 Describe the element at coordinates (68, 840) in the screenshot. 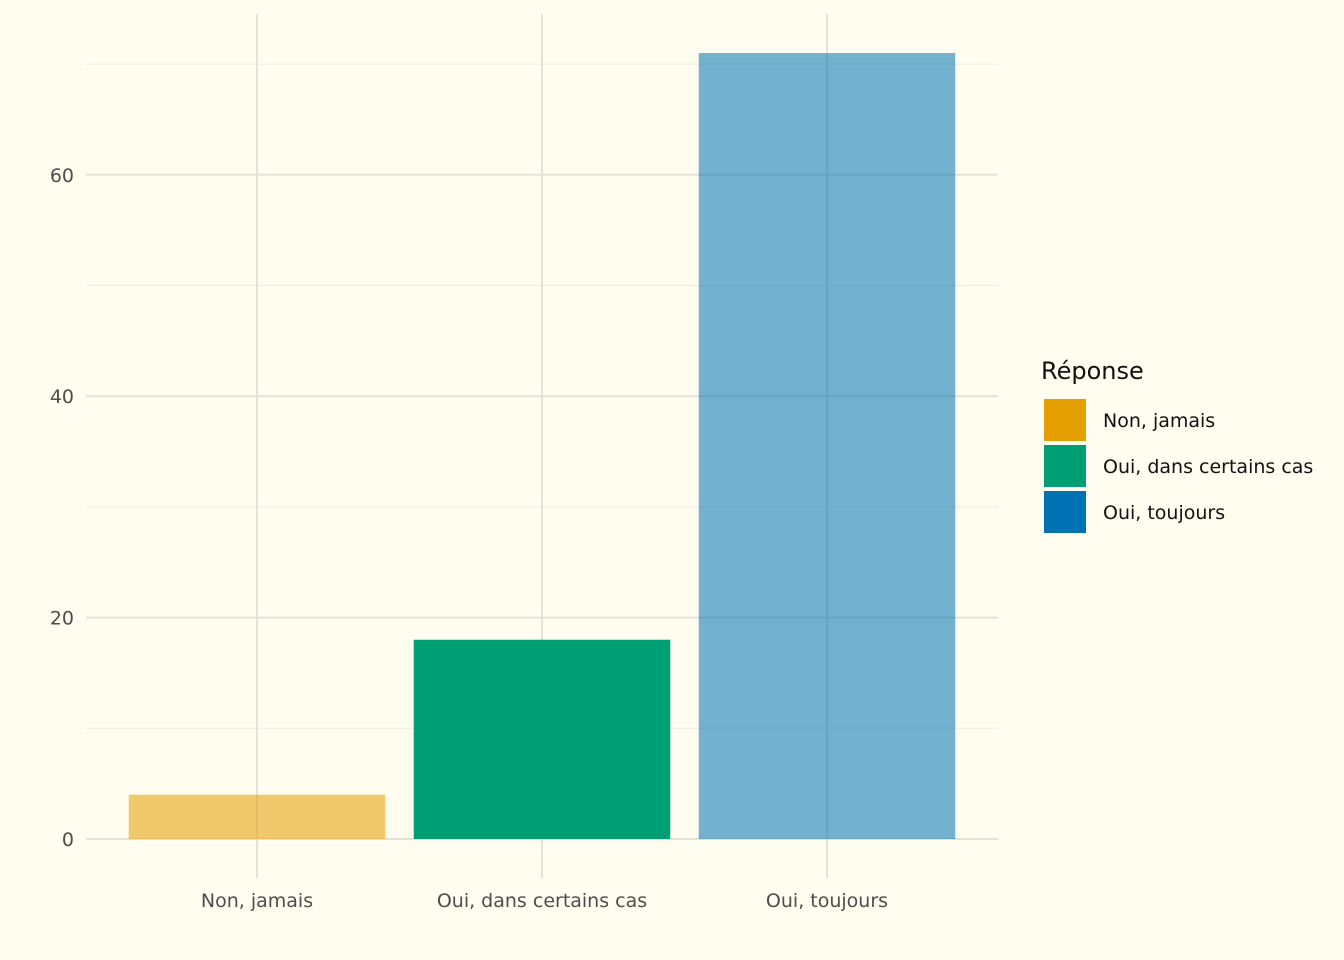

I see `y-tick-label: 0` at that location.